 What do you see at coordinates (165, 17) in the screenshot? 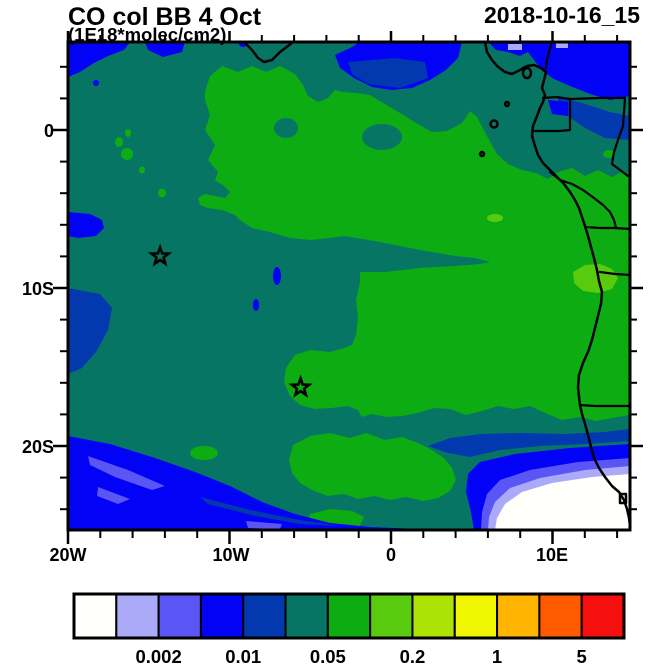
I see `plot-title: CO col BB 4 Oct` at bounding box center [165, 17].